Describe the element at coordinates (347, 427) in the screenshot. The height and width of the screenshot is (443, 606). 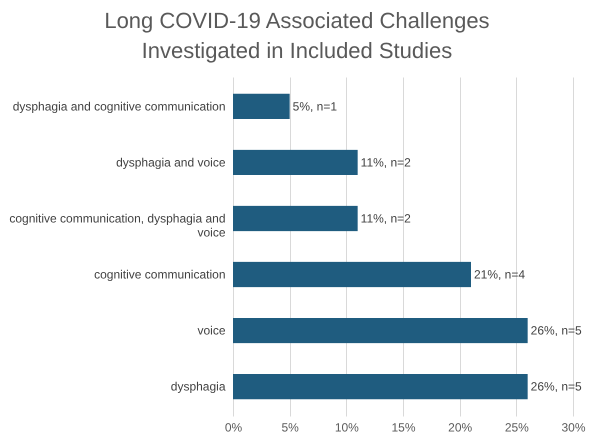
I see `x-tick-label: 10%` at that location.